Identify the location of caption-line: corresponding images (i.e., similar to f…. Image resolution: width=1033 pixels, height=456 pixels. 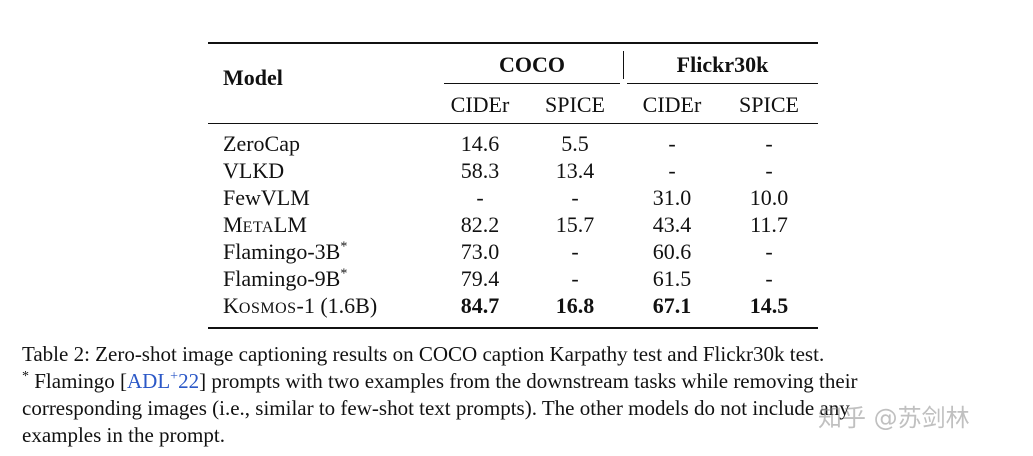
(436, 408).